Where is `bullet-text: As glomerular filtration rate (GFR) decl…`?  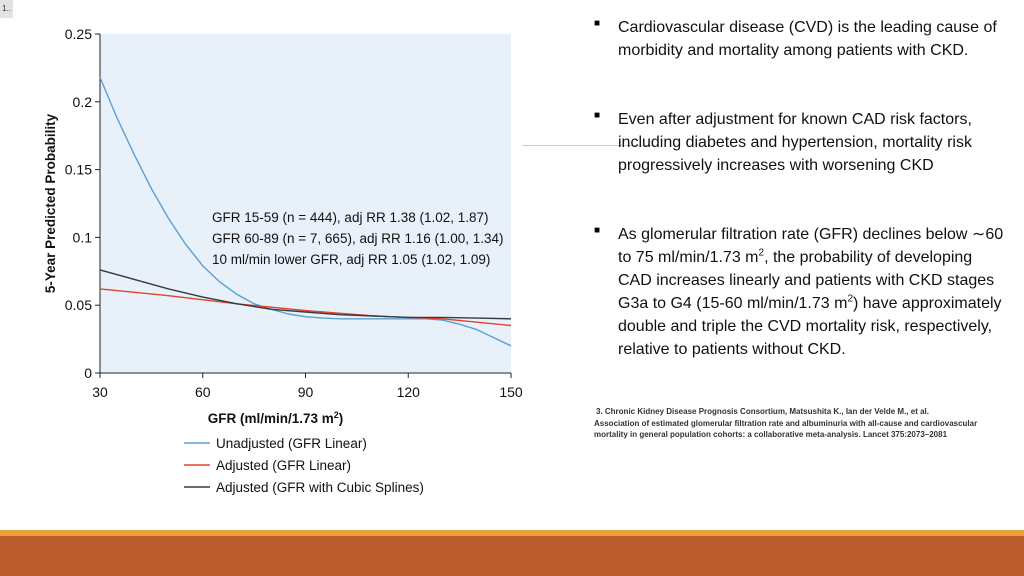
bullet-text: As glomerular filtration rate (GFR) decl… is located at coordinates (811, 292).